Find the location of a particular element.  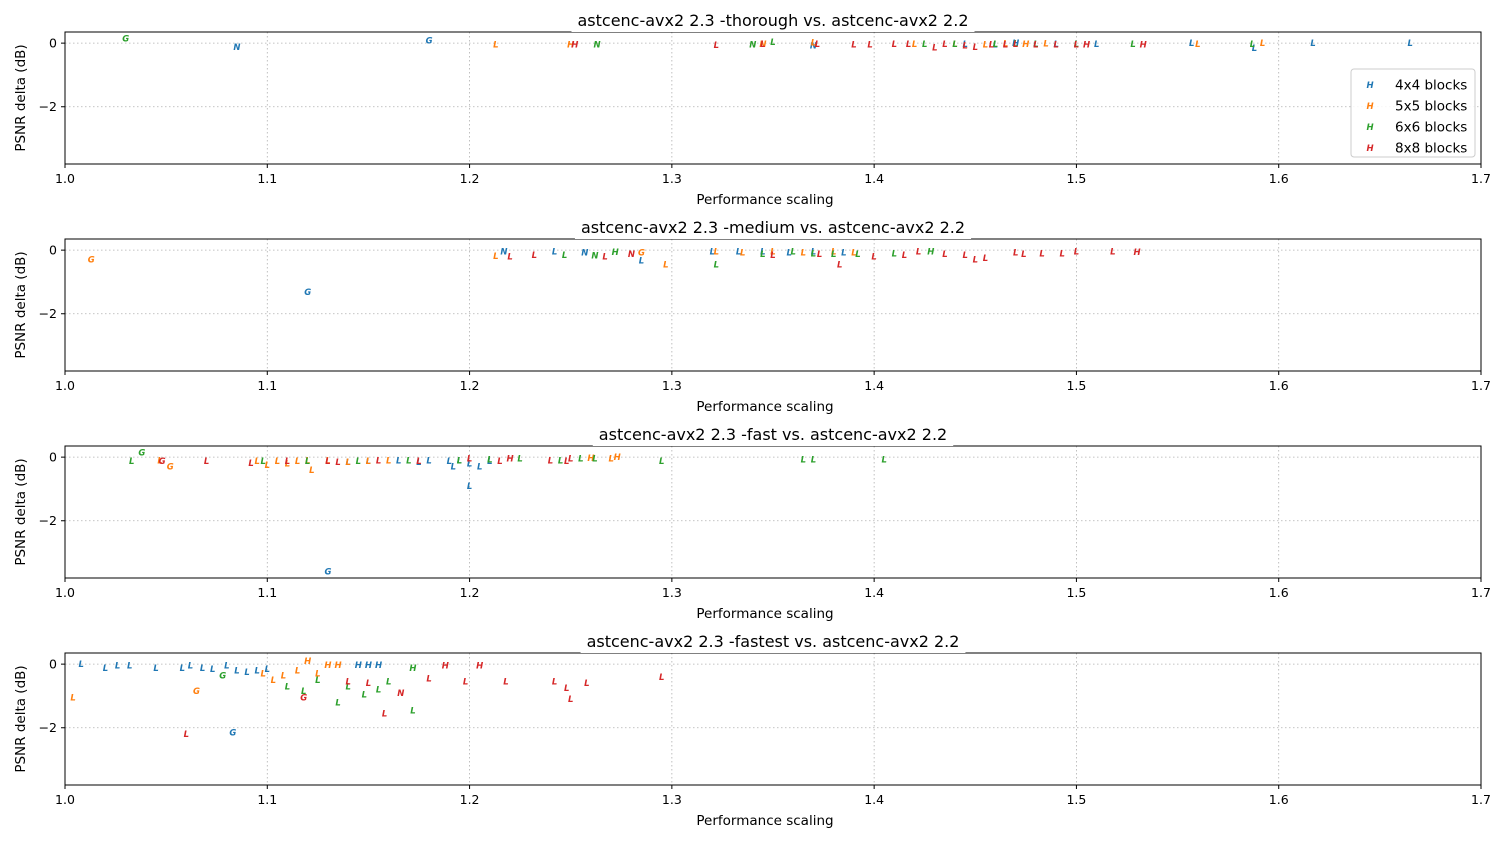

series-6x6: L N HLL L L L L L H is located at coordinates (748, 259).